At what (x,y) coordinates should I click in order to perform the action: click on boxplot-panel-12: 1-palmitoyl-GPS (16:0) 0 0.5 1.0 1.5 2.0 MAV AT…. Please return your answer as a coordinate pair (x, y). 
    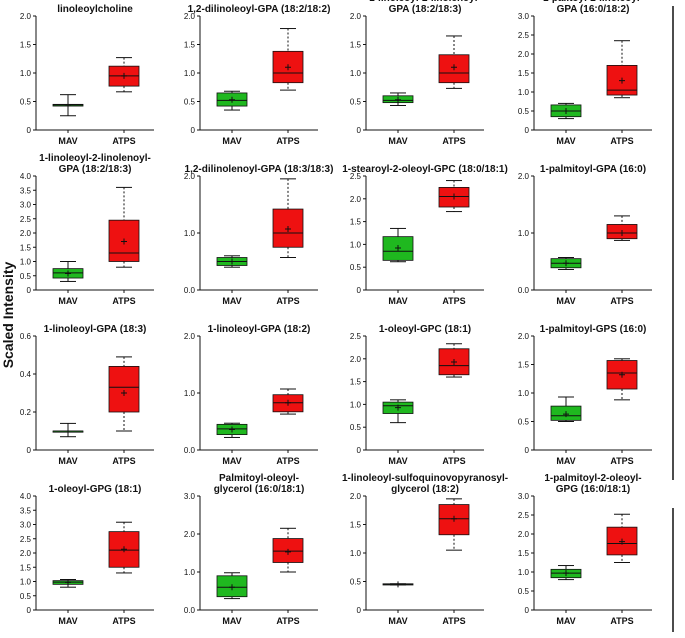
    Looking at the image, I should click on (585, 395).